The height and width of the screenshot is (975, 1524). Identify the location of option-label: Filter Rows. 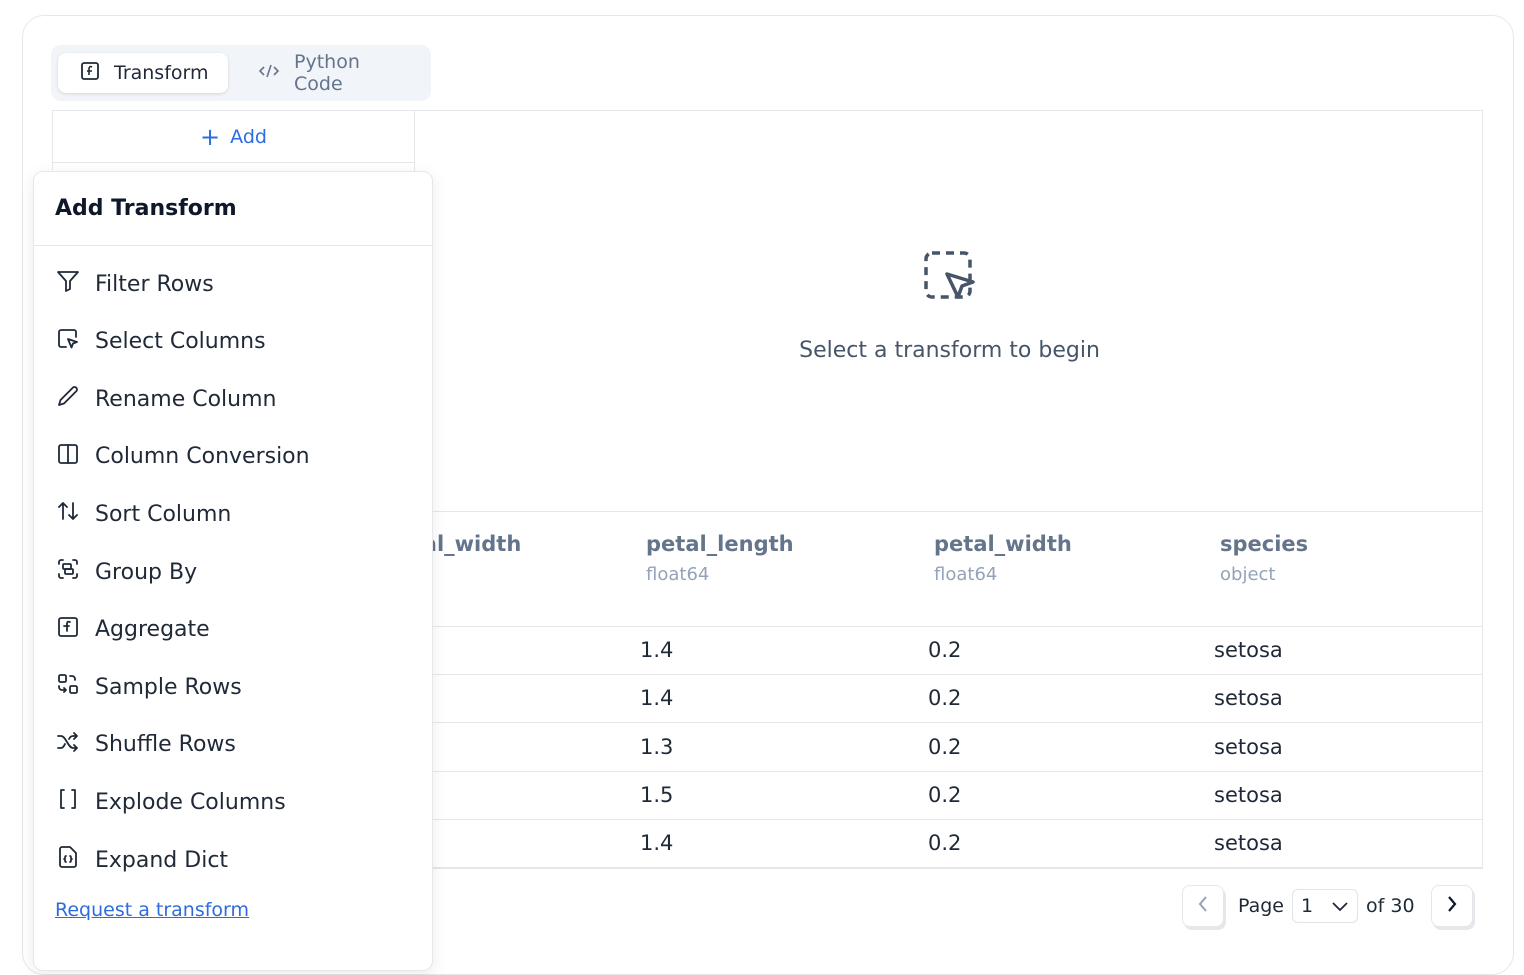
(154, 284).